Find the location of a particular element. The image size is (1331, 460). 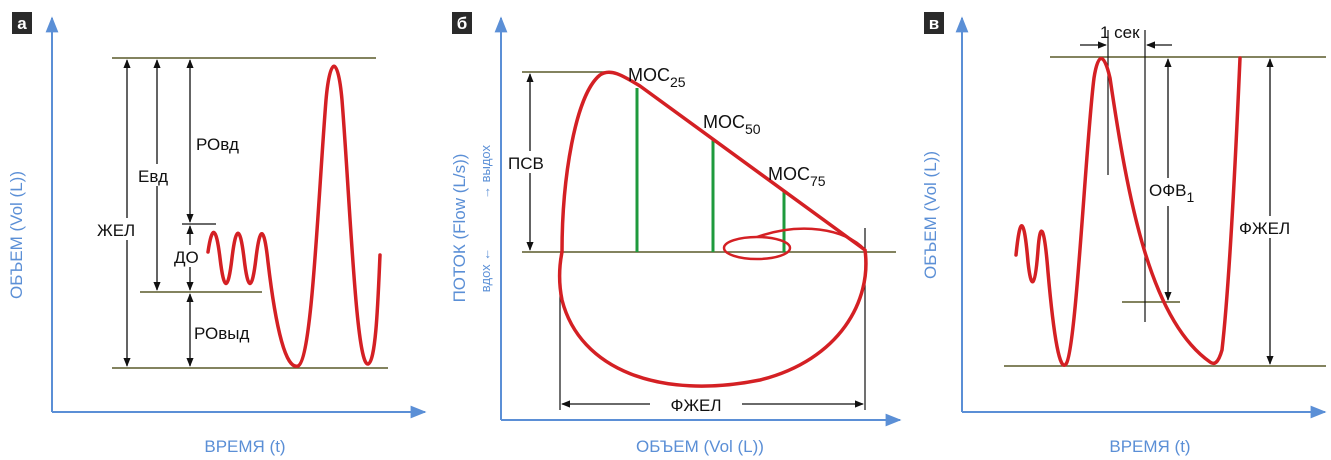

panel-a-letter-bg is located at coordinates (22, 23).